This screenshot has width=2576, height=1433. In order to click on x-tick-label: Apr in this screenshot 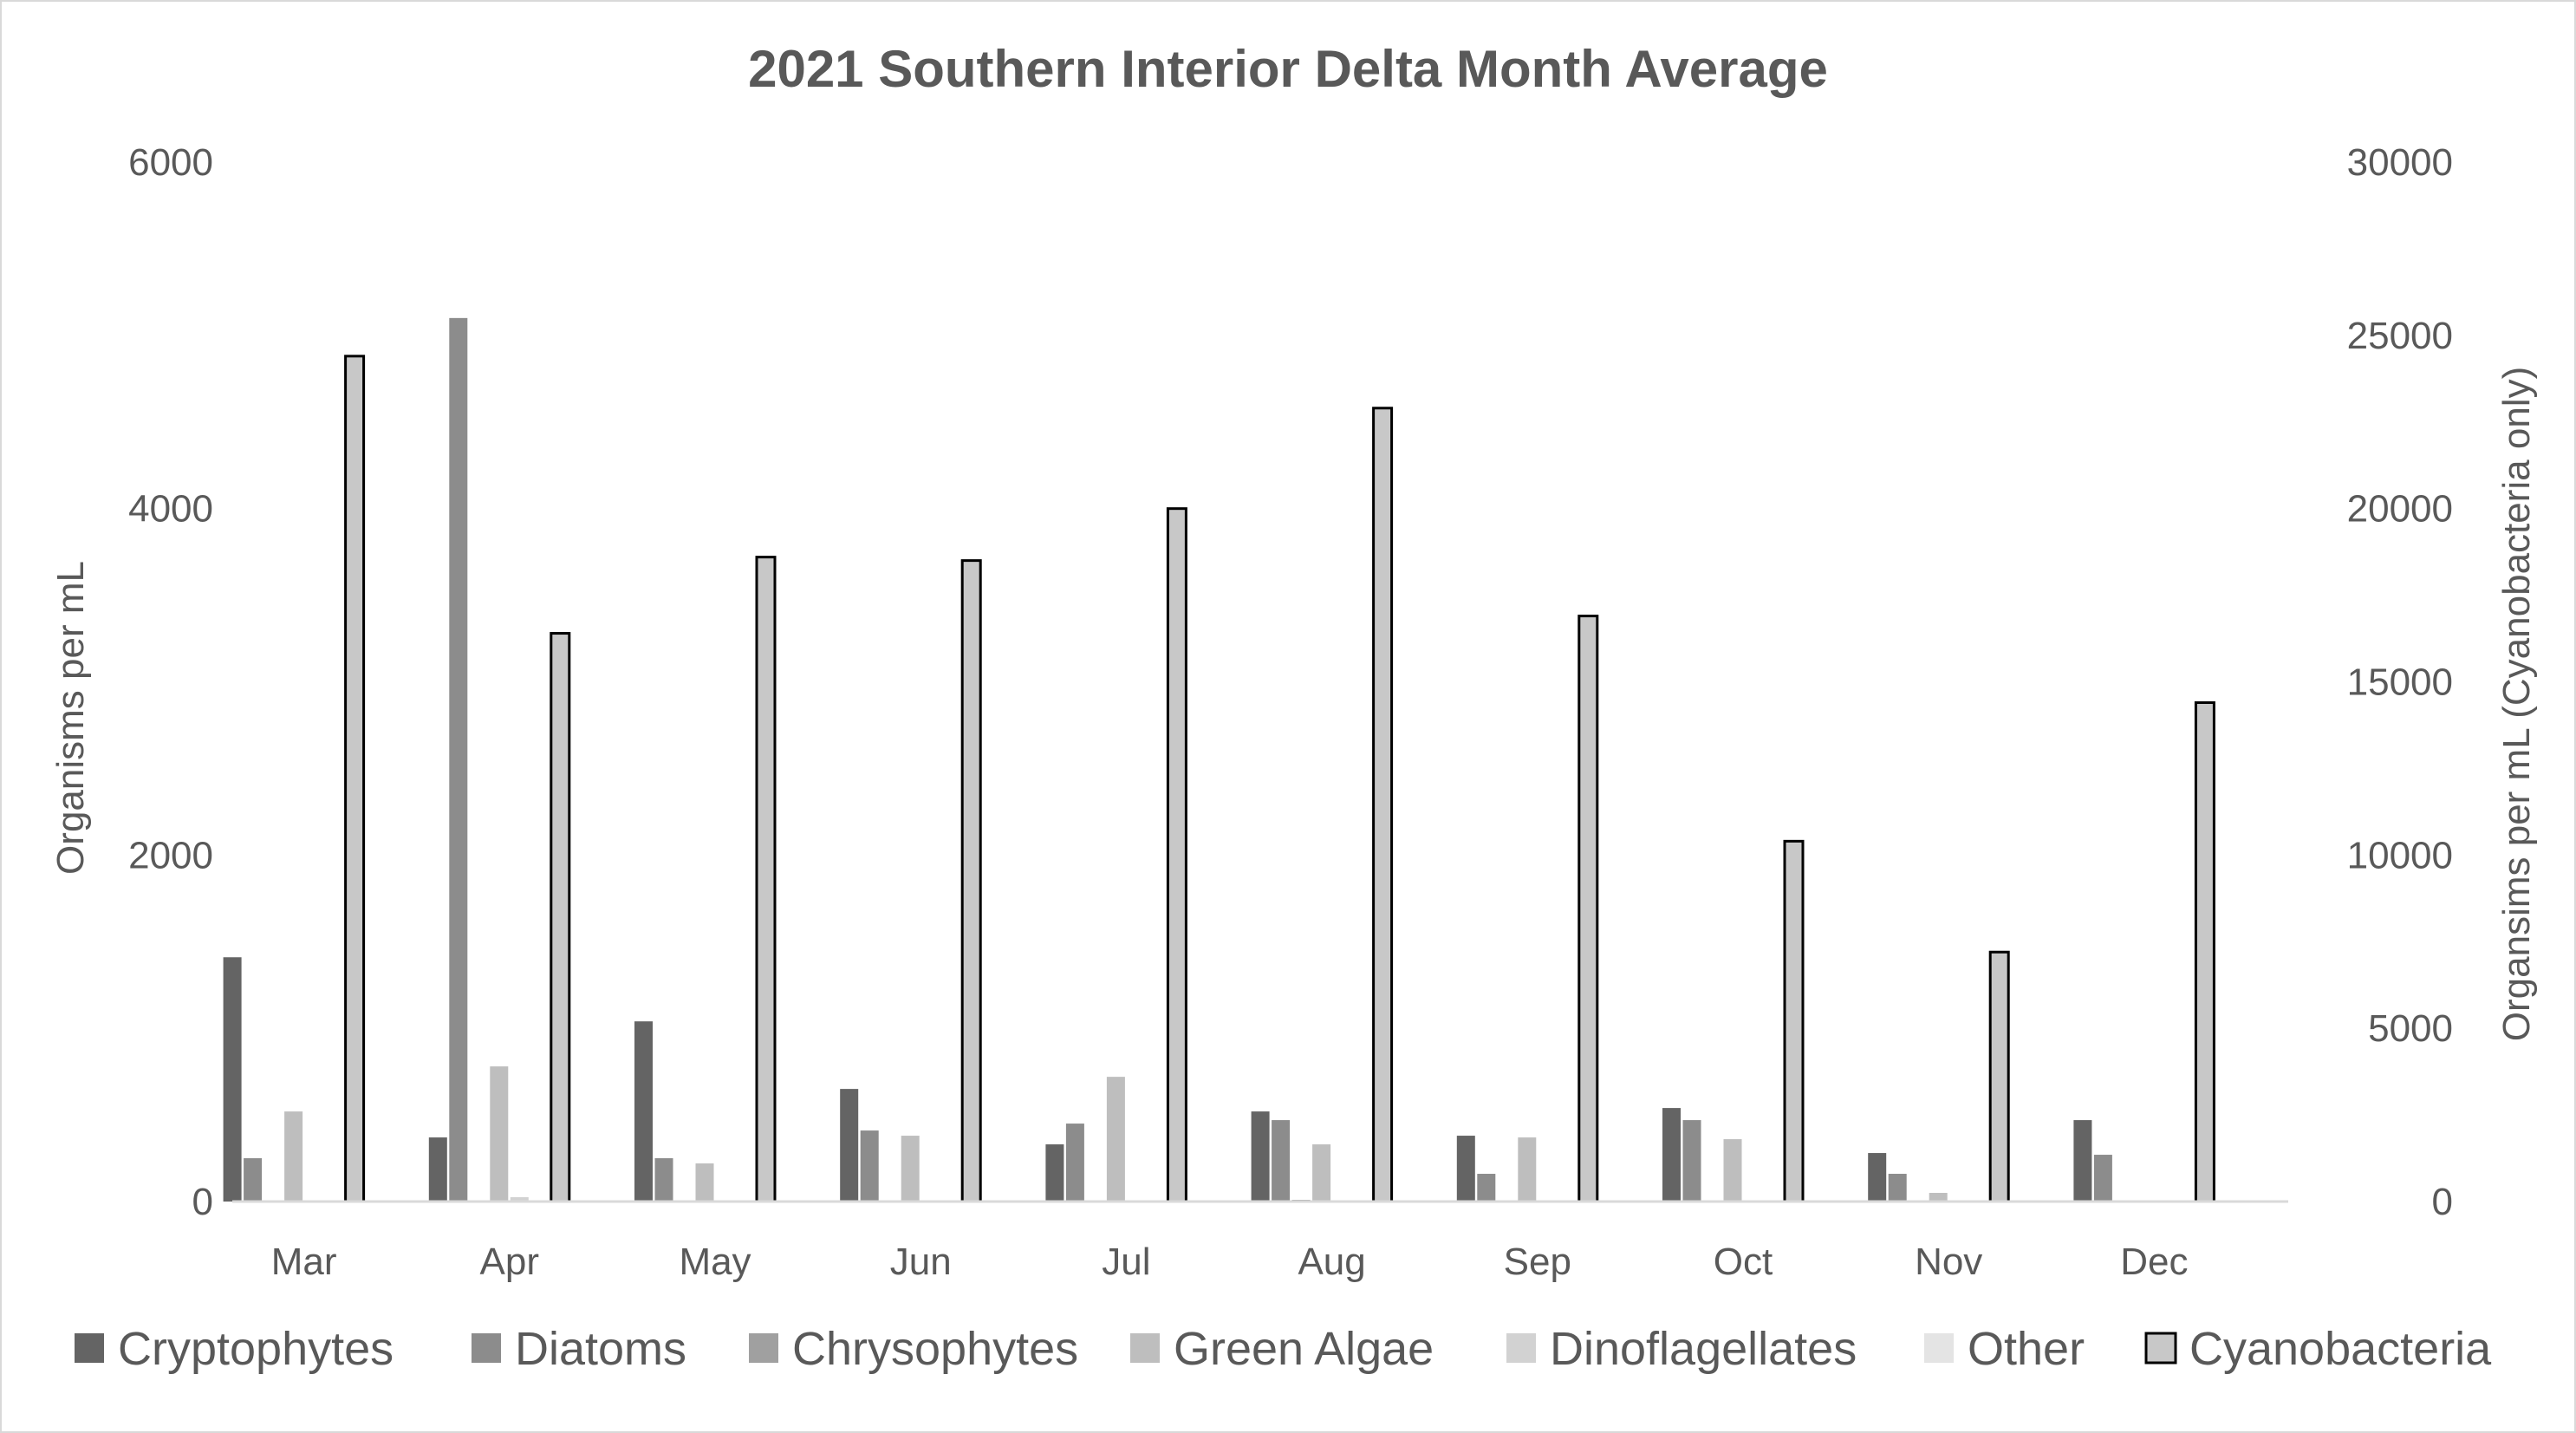, I will do `click(509, 1262)`.